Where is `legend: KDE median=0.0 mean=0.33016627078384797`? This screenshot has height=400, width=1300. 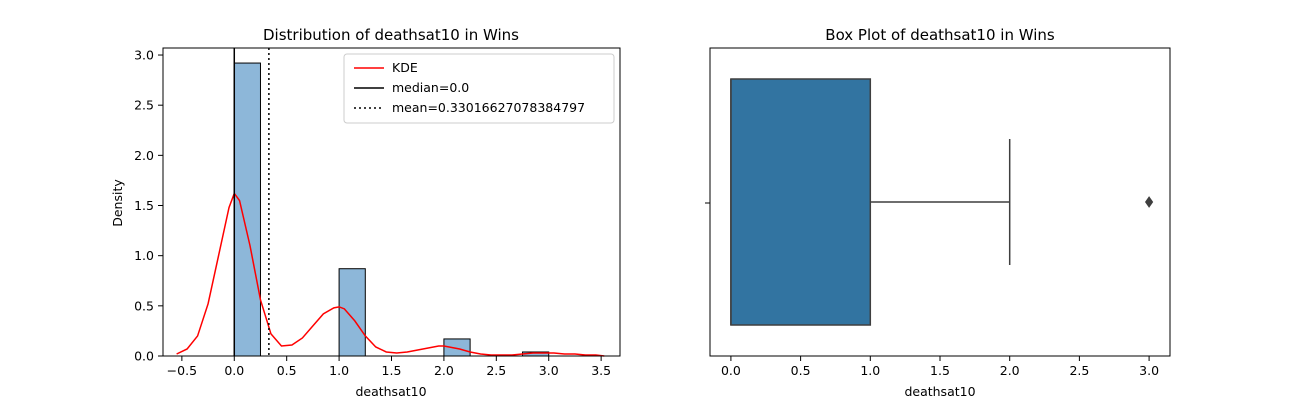 legend: KDE median=0.0 mean=0.33016627078384797 is located at coordinates (479, 88).